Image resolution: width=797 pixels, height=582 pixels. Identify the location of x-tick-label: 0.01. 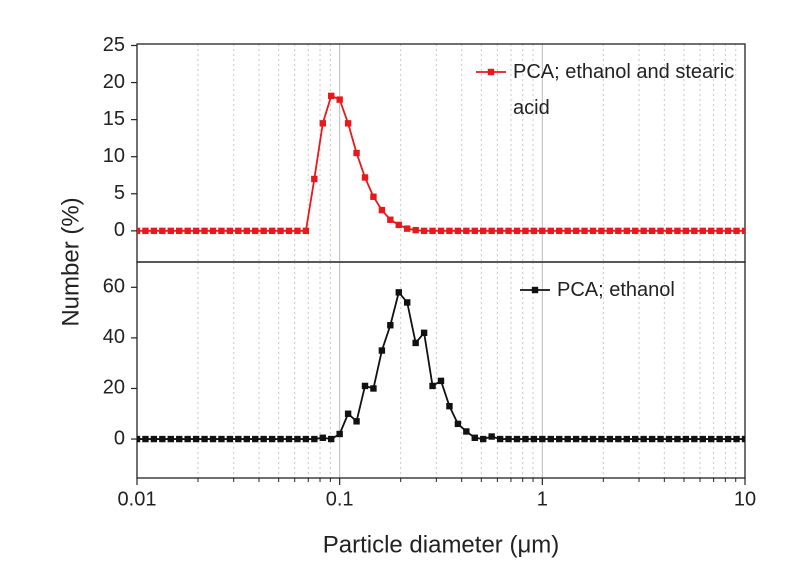
(137, 499).